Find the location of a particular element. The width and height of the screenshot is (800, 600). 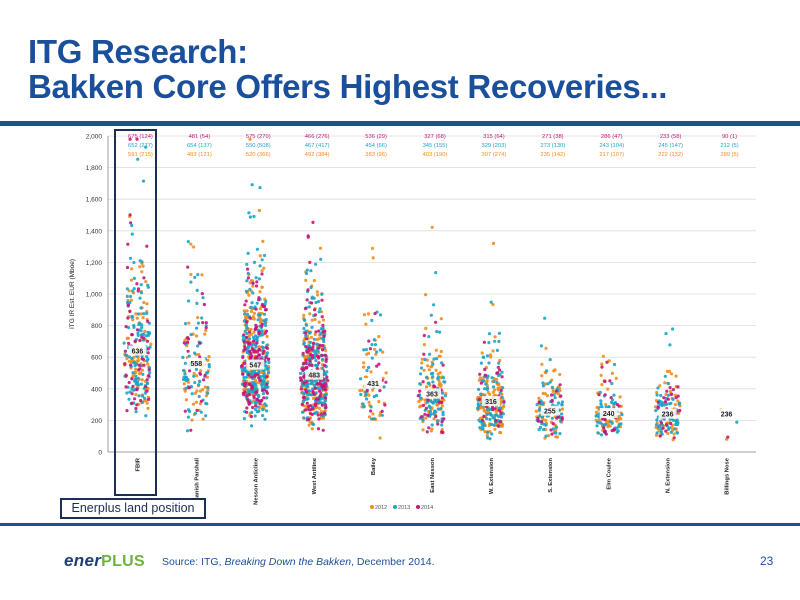

category-label: FBIR is located at coordinates (138, 464).